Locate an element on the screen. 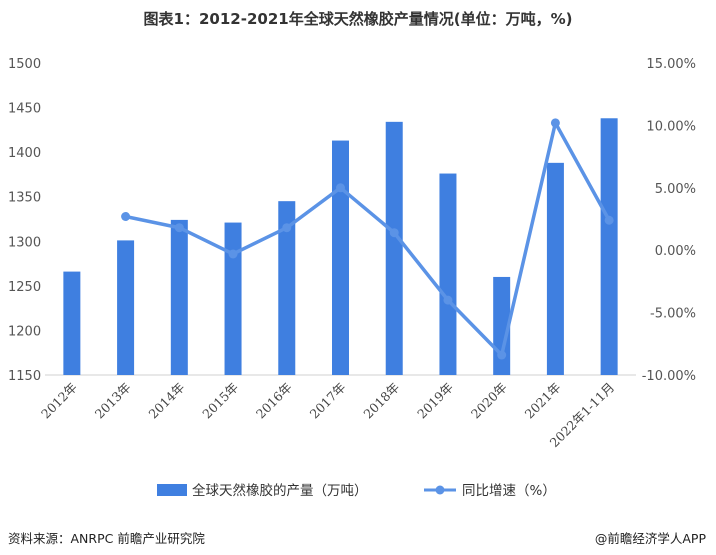  left-tick-label: 1150 is located at coordinates (24, 376).